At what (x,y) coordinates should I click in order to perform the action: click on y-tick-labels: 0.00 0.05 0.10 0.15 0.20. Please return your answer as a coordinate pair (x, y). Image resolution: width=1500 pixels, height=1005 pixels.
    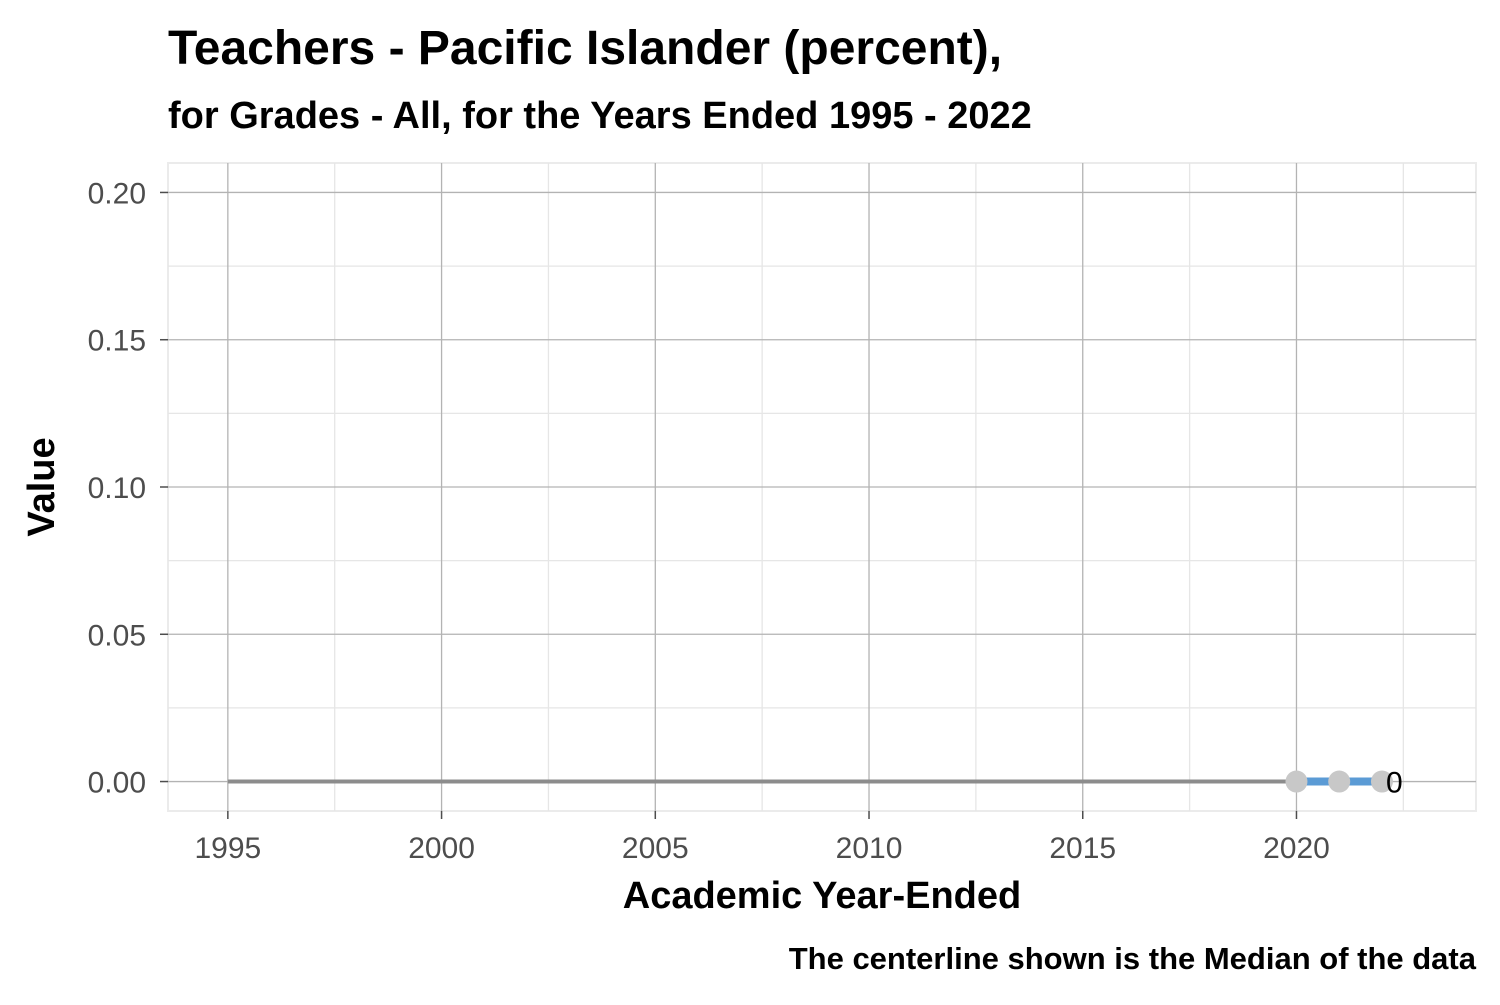
    Looking at the image, I should click on (117, 488).